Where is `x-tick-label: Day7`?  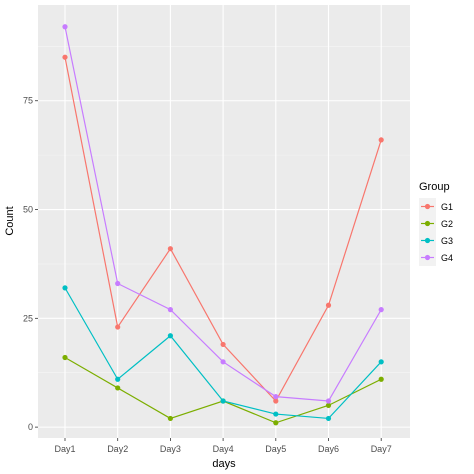 x-tick-label: Day7 is located at coordinates (381, 449).